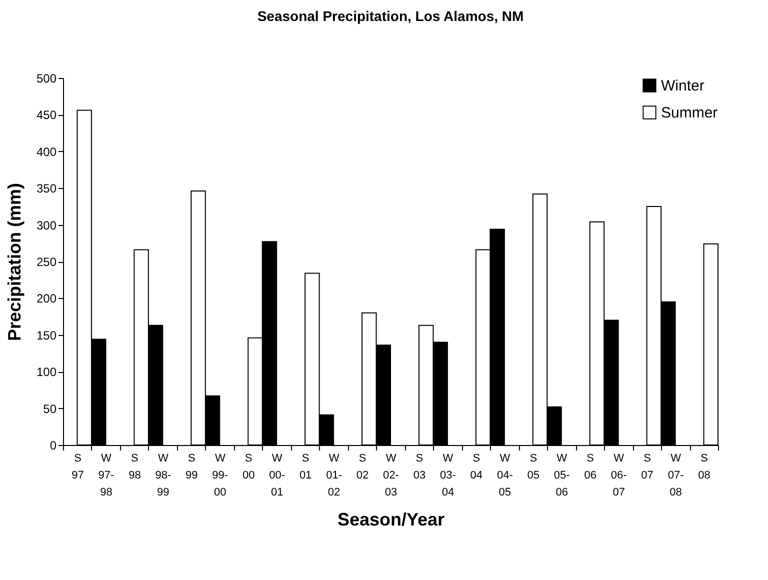 The image size is (768, 580). Describe the element at coordinates (682, 86) in the screenshot. I see `legend-label: Winter` at that location.